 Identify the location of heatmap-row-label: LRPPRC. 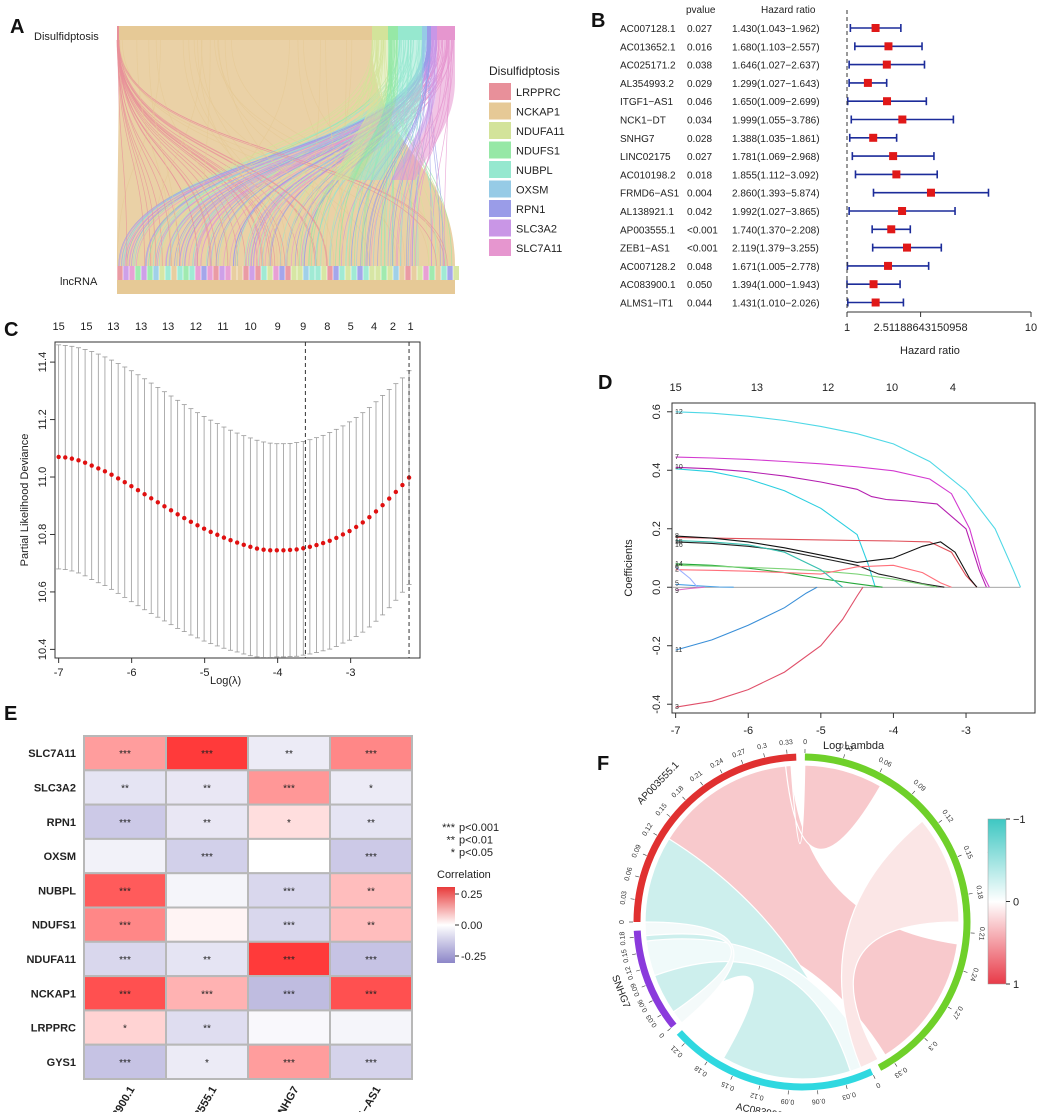
(53, 1029).